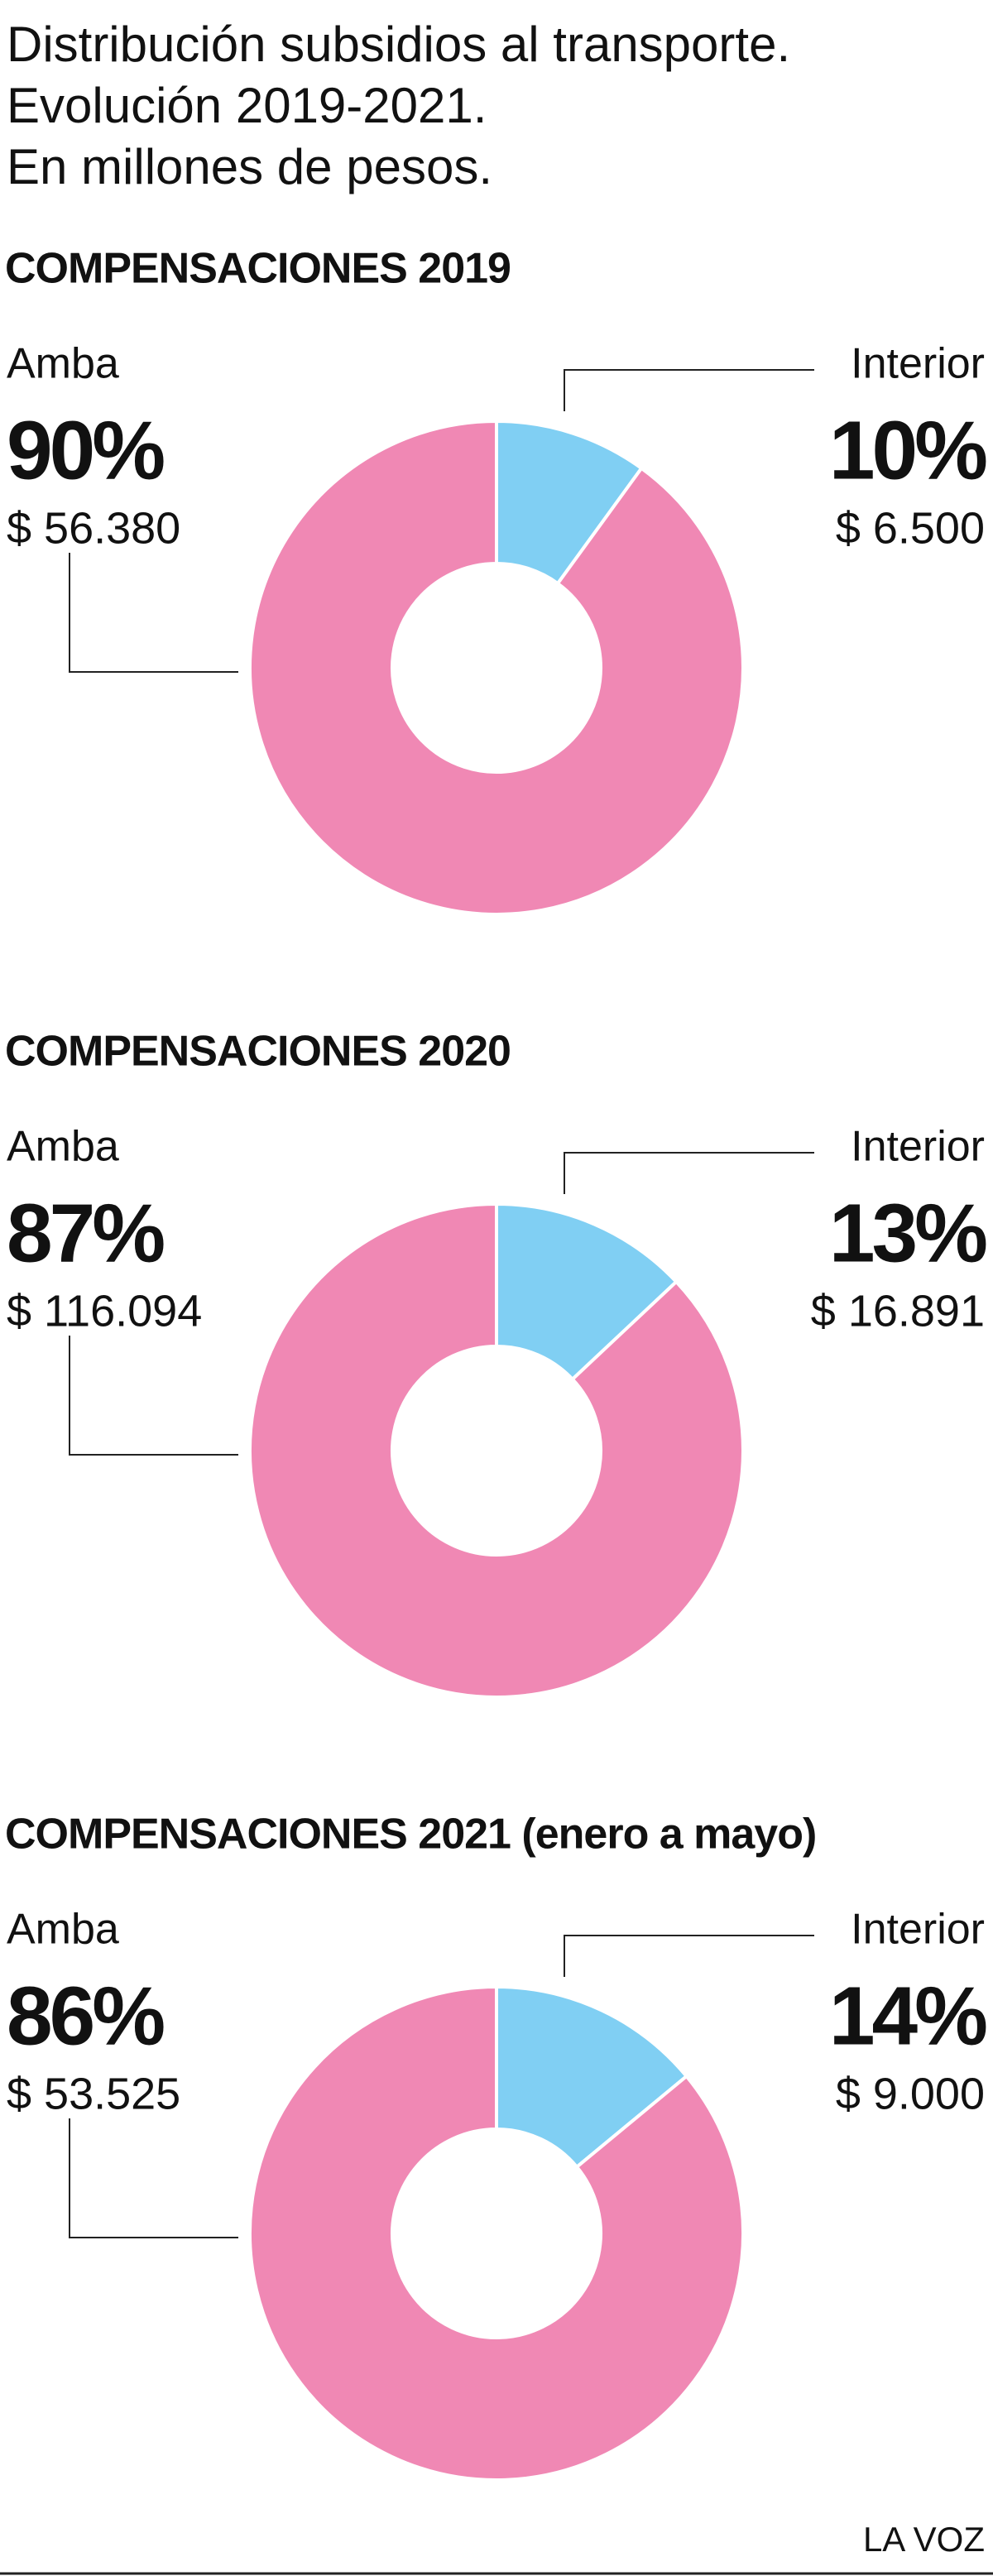 The image size is (993, 2576). What do you see at coordinates (907, 450) in the screenshot?
I see `percent-label: 10%` at bounding box center [907, 450].